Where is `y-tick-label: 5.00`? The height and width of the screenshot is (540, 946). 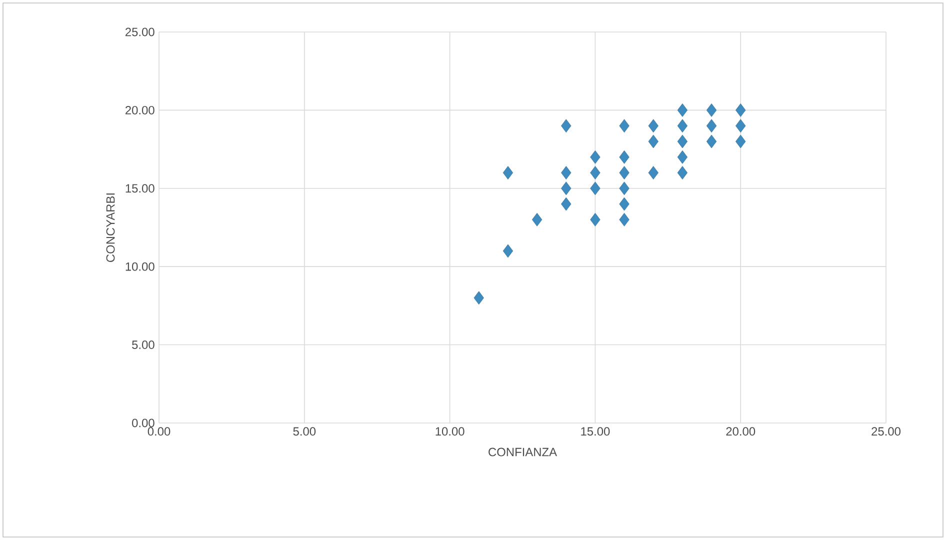 y-tick-label: 5.00 is located at coordinates (143, 345).